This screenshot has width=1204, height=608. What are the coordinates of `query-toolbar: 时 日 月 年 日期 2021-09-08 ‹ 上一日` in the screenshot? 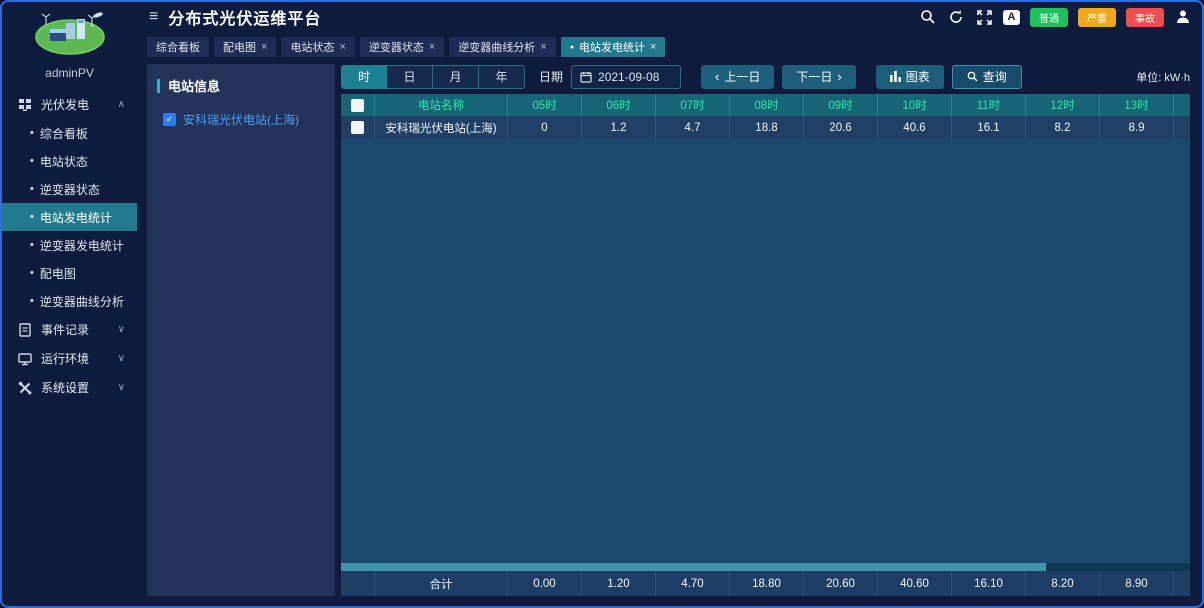 It's located at (765, 76).